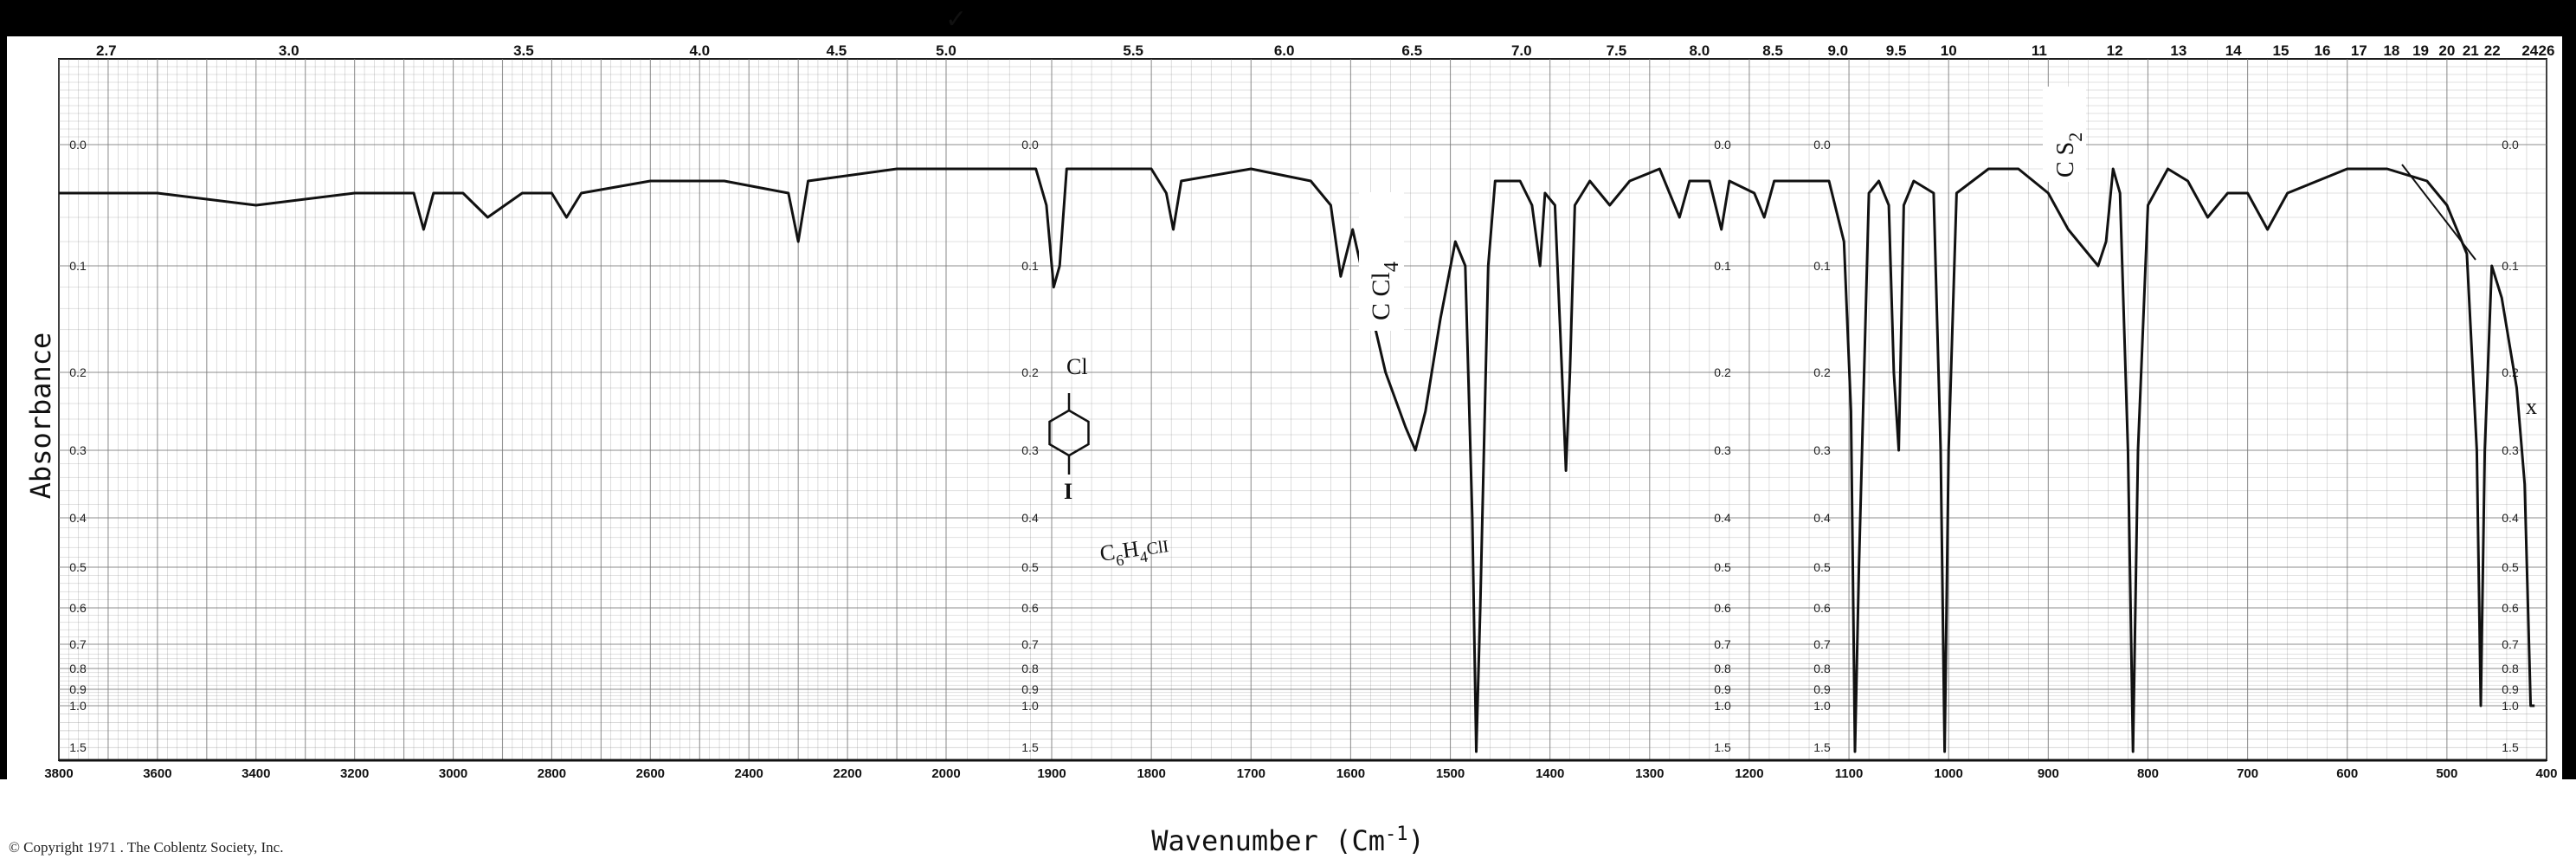 This screenshot has height=859, width=2576. I want to click on x-mark: x, so click(2531, 406).